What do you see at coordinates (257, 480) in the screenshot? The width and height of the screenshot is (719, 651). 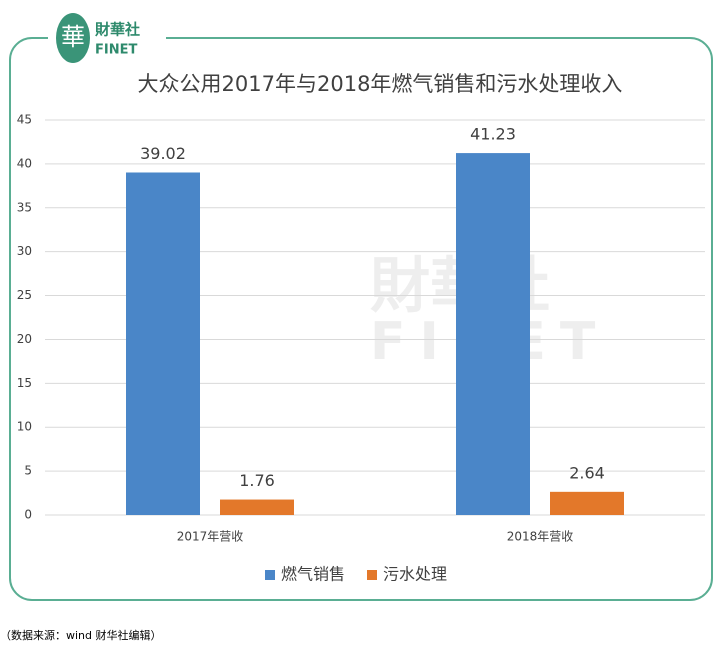 I see `value-label: 1.76` at bounding box center [257, 480].